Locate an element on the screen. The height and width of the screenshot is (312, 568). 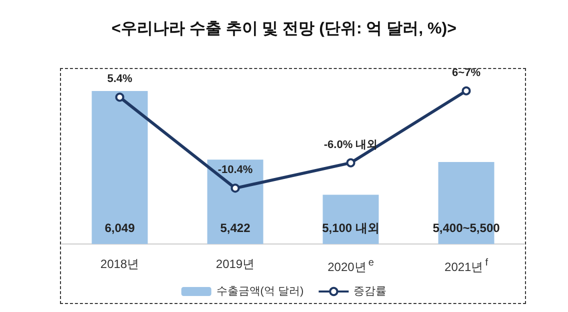
data-label: 5,400~5,500 is located at coordinates (466, 228).